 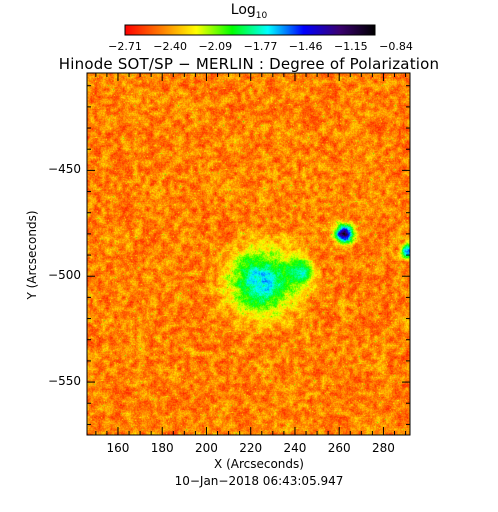 I want to click on colorbar-tick-label: −0.84, so click(x=396, y=46).